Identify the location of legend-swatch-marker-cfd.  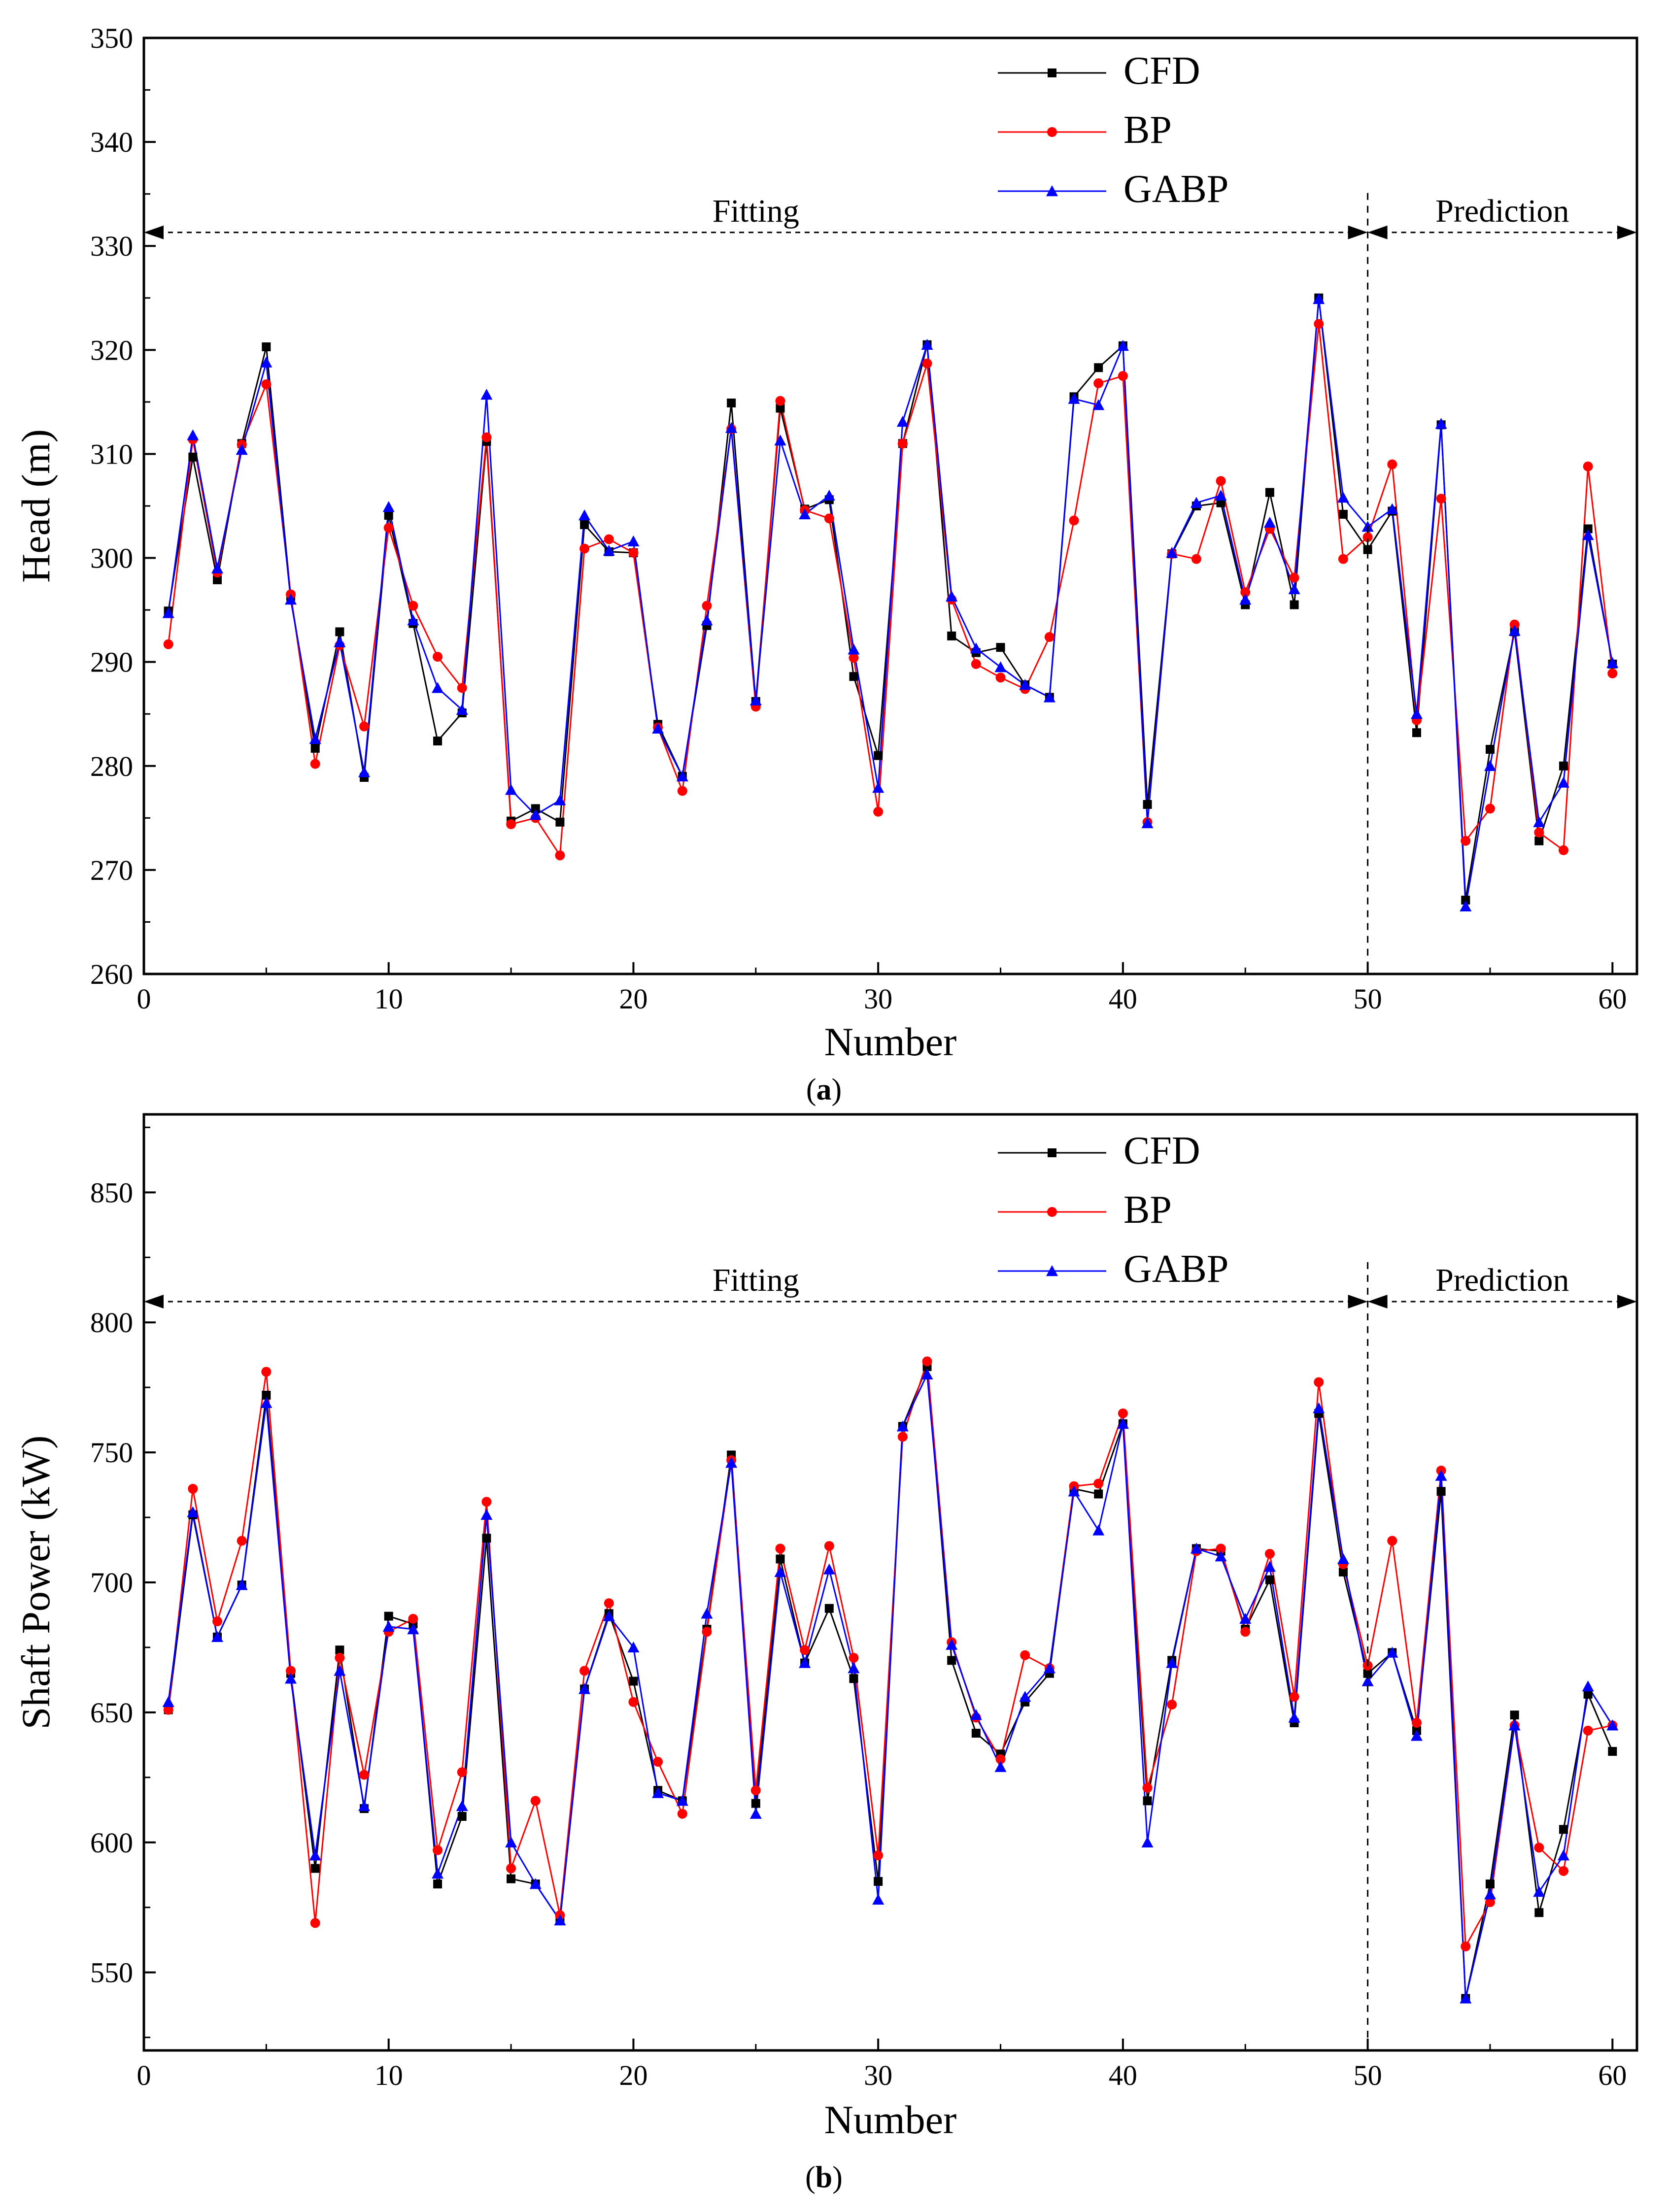
(1052, 72).